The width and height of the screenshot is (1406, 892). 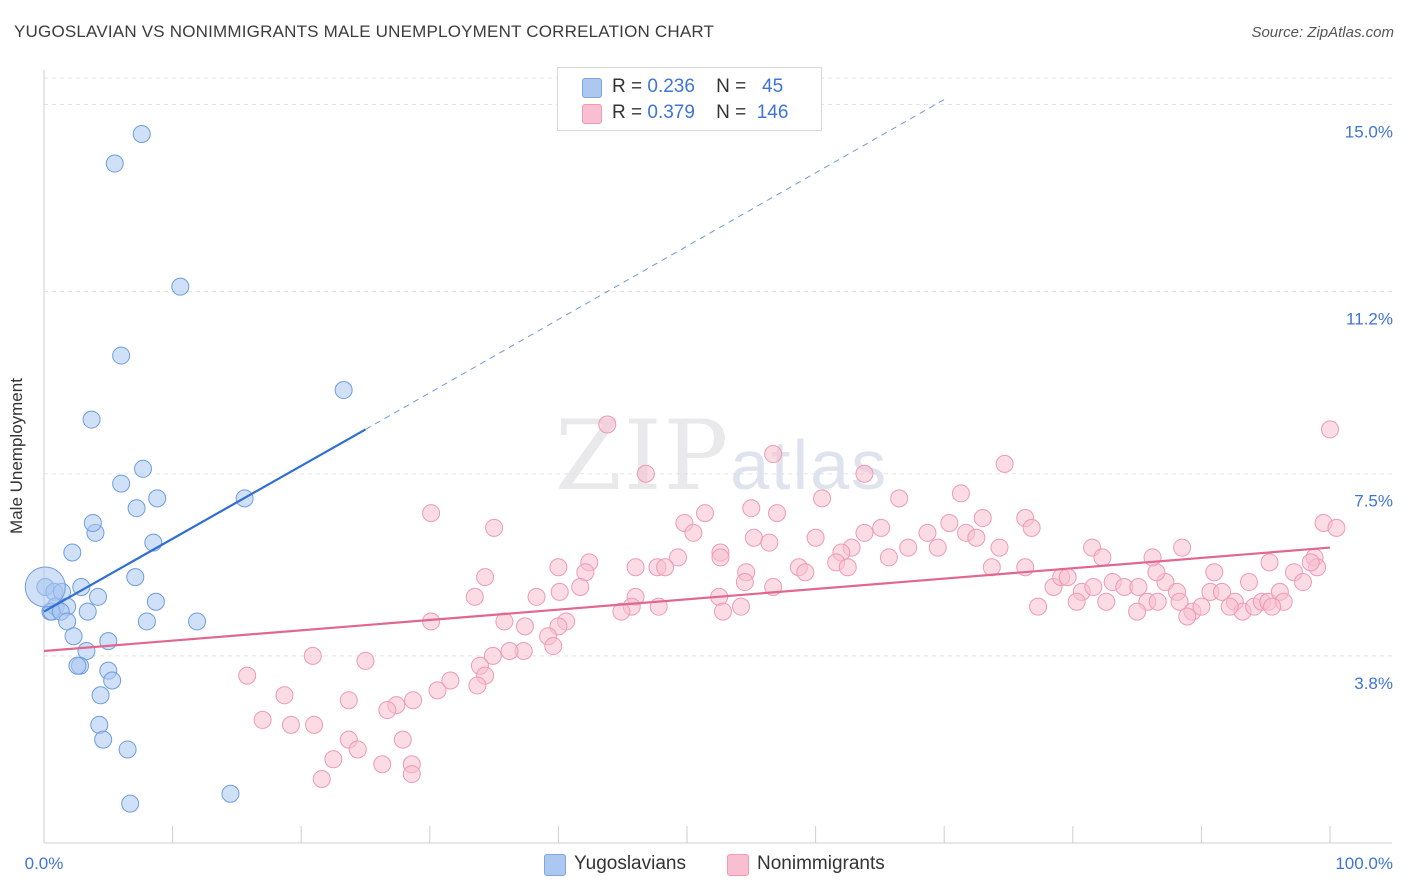 I want to click on legend-n-value: 146, so click(x=772, y=112).